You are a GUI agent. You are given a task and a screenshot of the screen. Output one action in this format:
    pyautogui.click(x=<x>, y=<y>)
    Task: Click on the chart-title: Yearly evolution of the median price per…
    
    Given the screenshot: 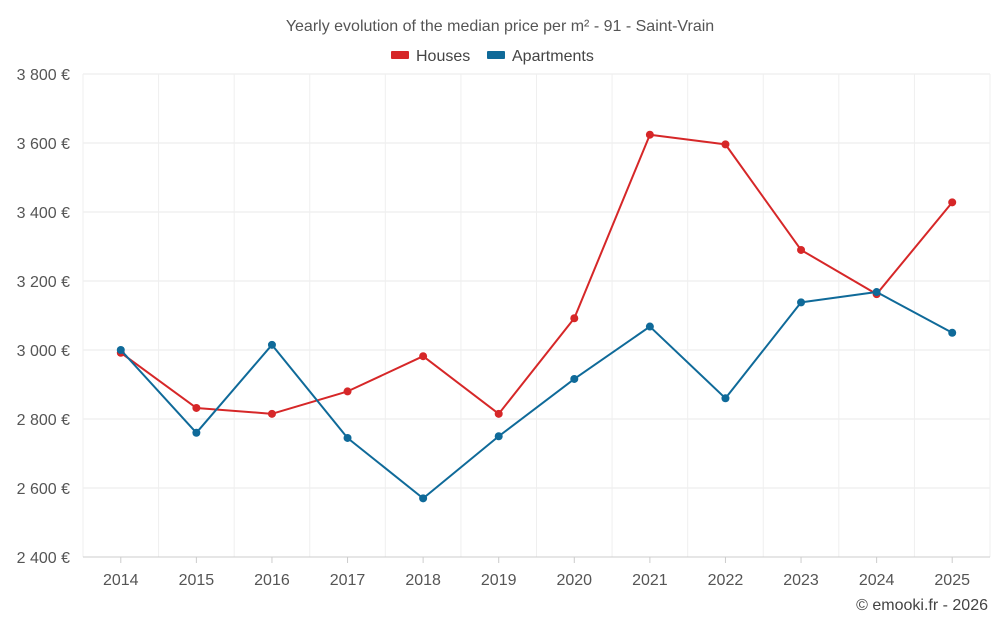 What is the action you would take?
    pyautogui.click(x=500, y=26)
    